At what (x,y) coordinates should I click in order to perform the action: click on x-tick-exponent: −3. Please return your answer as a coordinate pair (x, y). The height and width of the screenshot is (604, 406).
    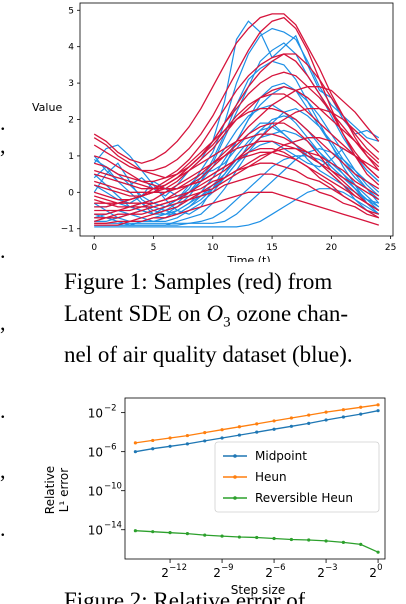
    Looking at the image, I should click on (331, 568).